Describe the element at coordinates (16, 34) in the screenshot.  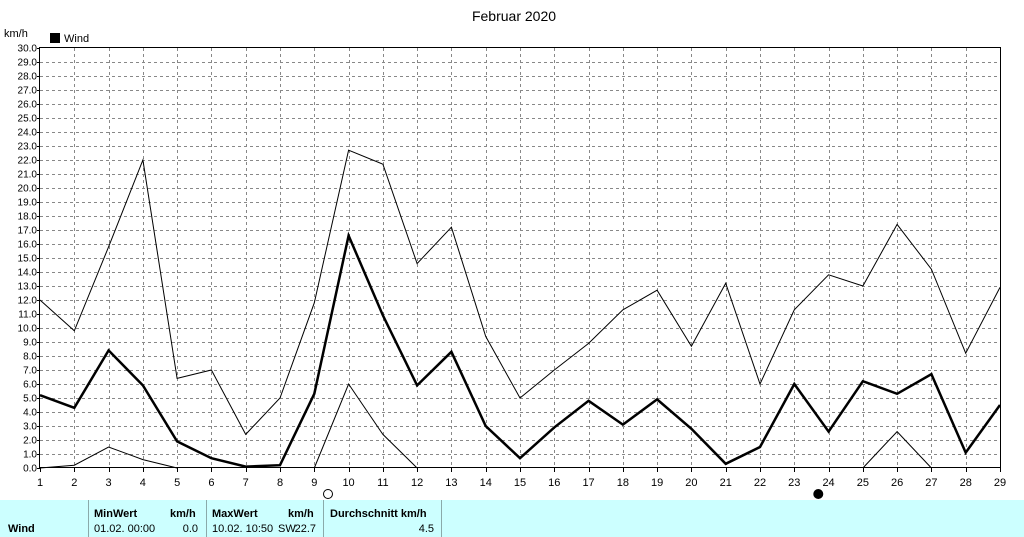
I see `y-axis-unit: km/h` at that location.